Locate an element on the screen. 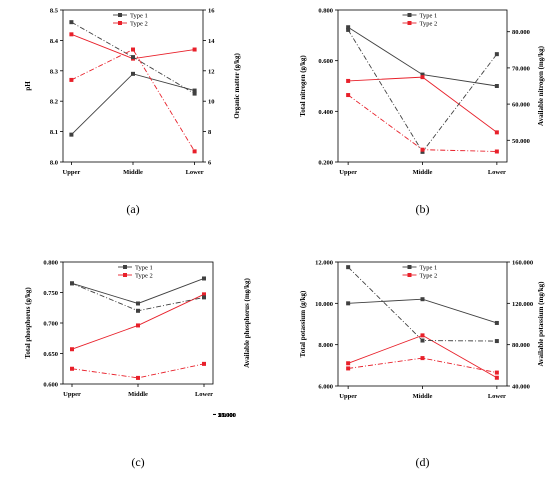 The width and height of the screenshot is (550, 480). right-axis-title: Available phosphorus (mg/kg) is located at coordinates (247, 322).